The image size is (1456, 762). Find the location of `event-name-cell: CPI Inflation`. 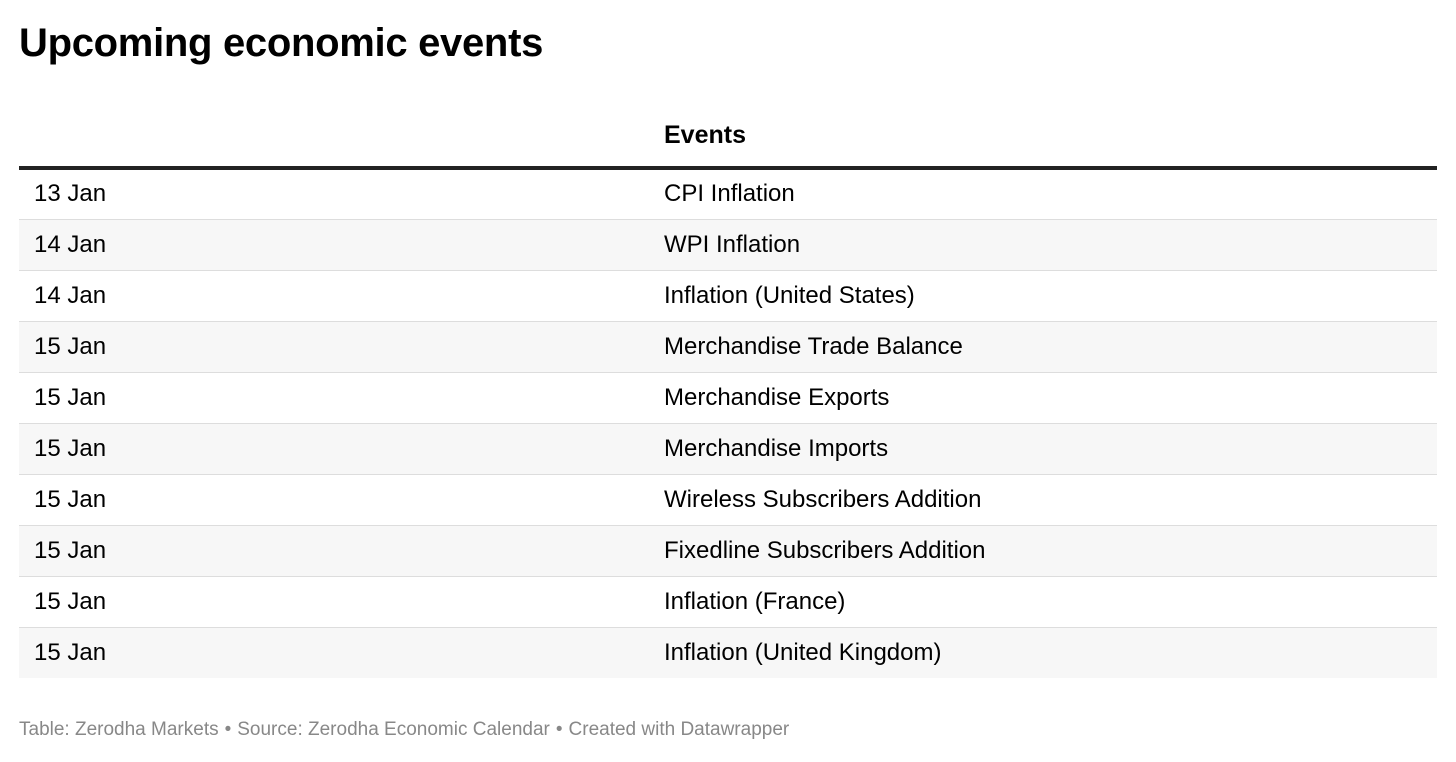

event-name-cell: CPI Inflation is located at coordinates (1043, 194).